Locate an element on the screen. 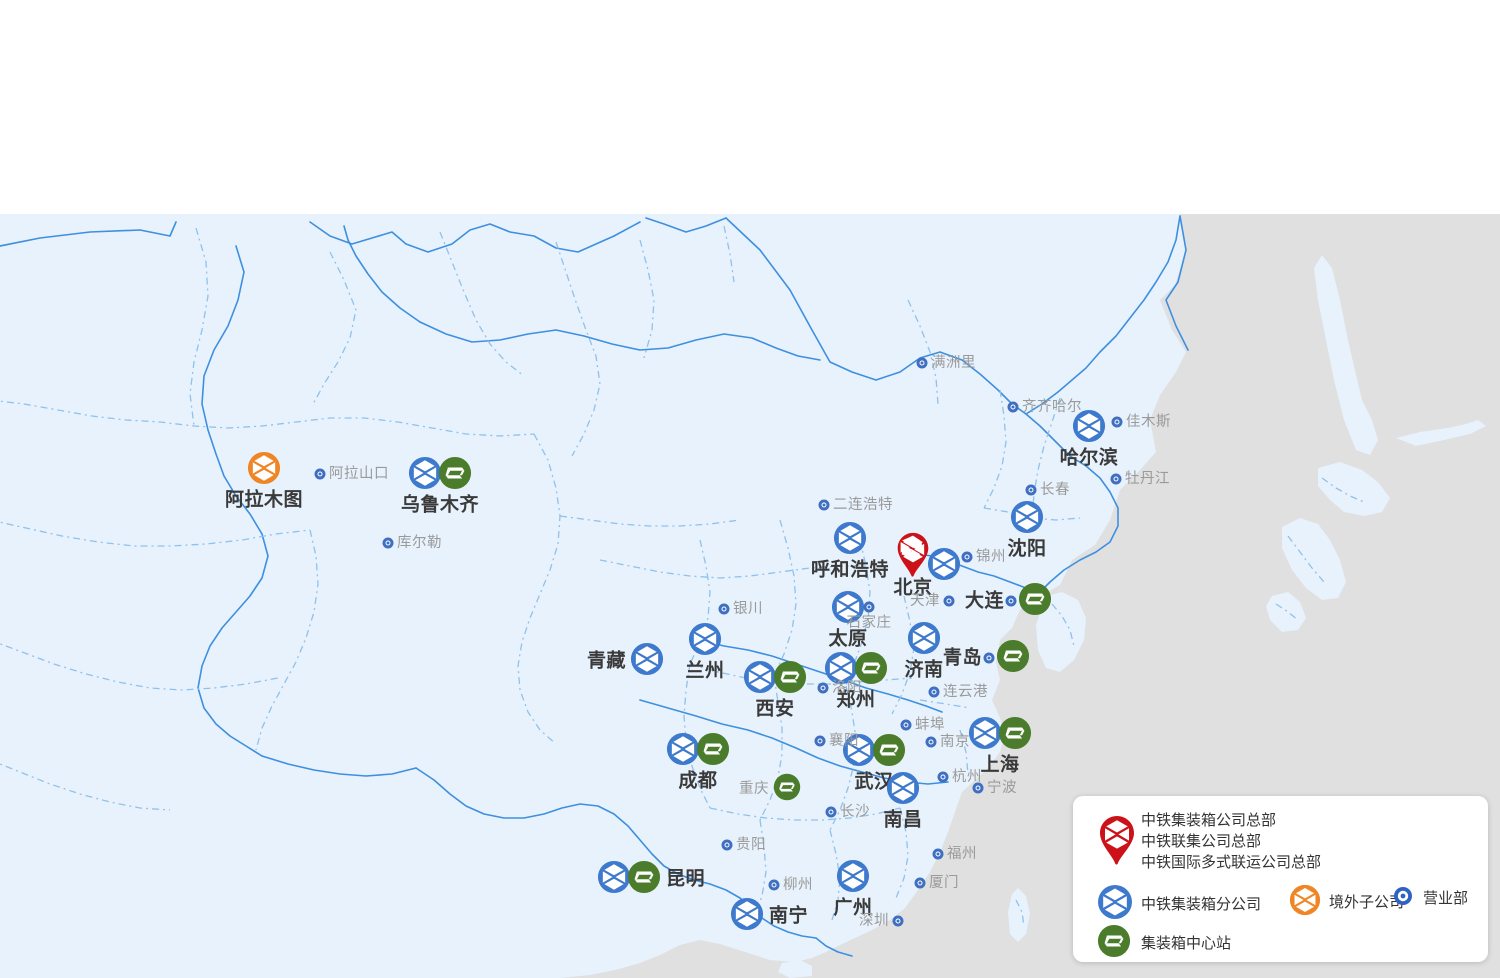 This screenshot has height=978, width=1500. city-label: 南昌 is located at coordinates (903, 819).